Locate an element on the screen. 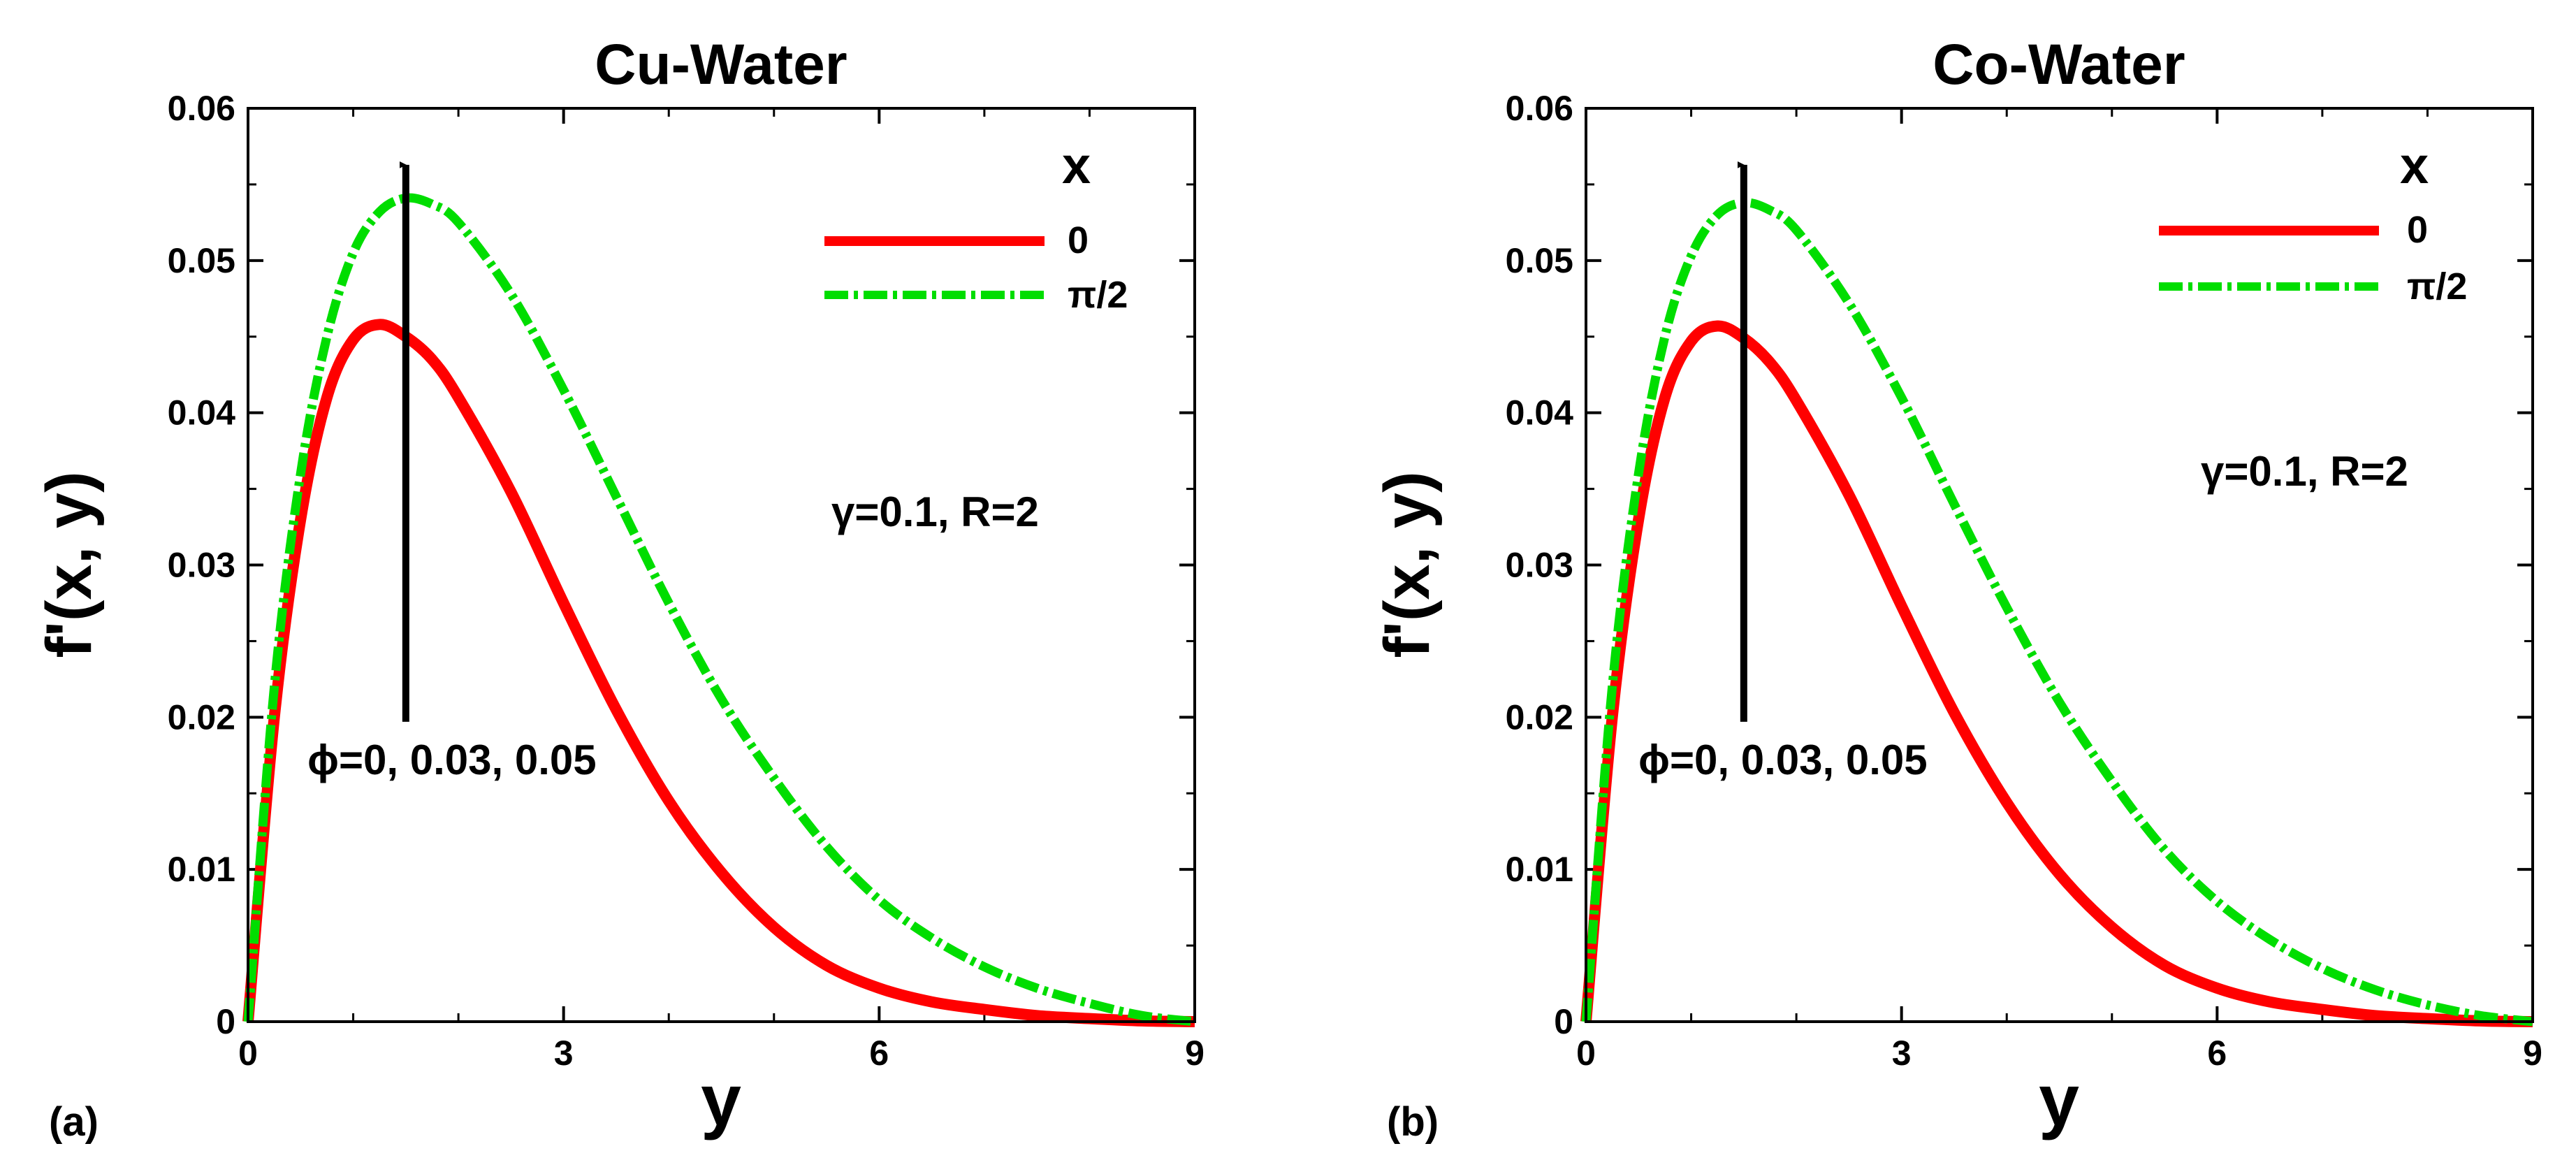 The width and height of the screenshot is (2576, 1174). panel-b-x-tick-label: 3 is located at coordinates (1902, 1053).